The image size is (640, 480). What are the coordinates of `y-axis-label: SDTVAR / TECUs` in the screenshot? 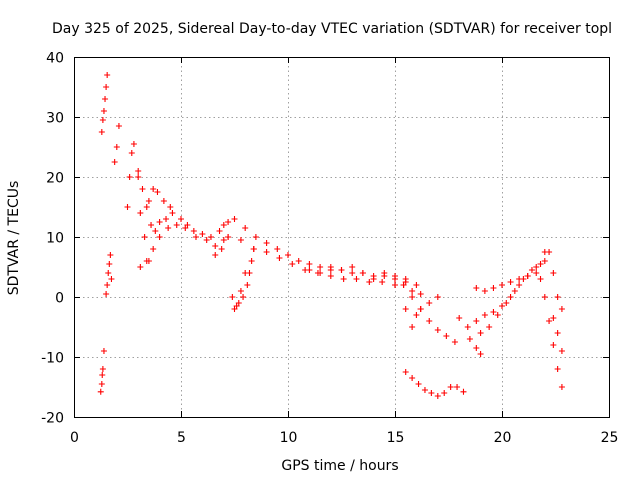 It's located at (14, 238).